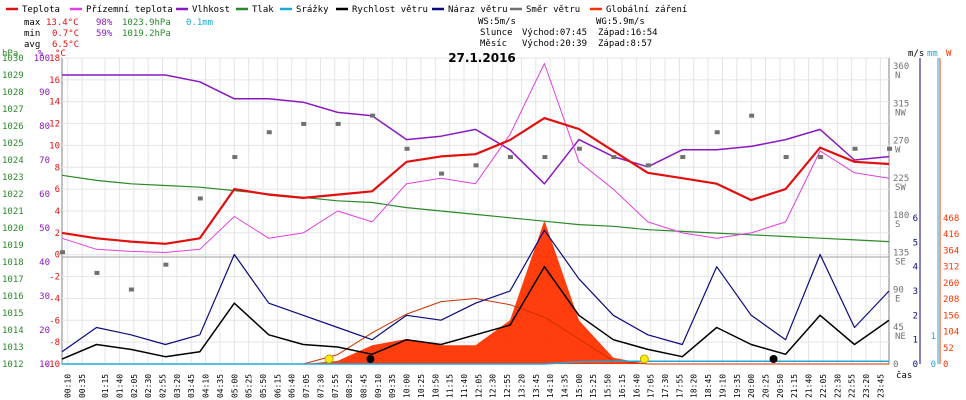  What do you see at coordinates (948, 349) in the screenshot?
I see `rad-tick-label: 52` at bounding box center [948, 349].